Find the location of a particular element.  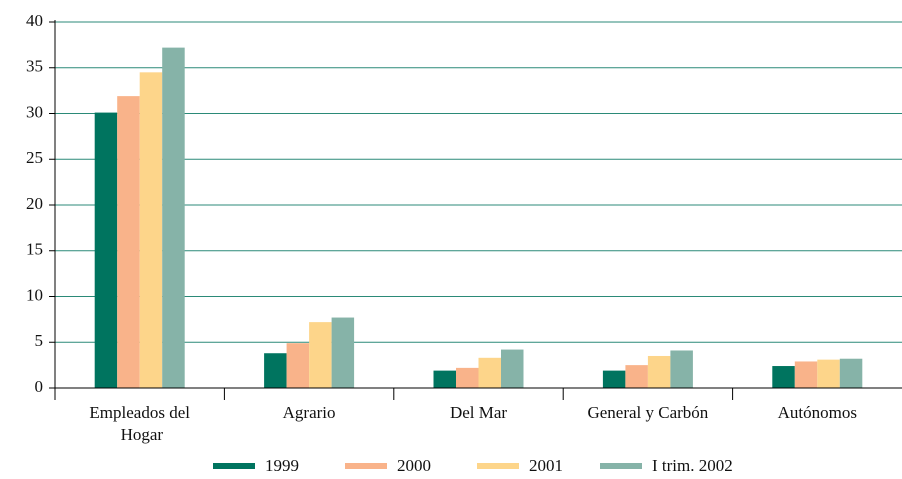

x-tick-label: Agrario is located at coordinates (309, 412).